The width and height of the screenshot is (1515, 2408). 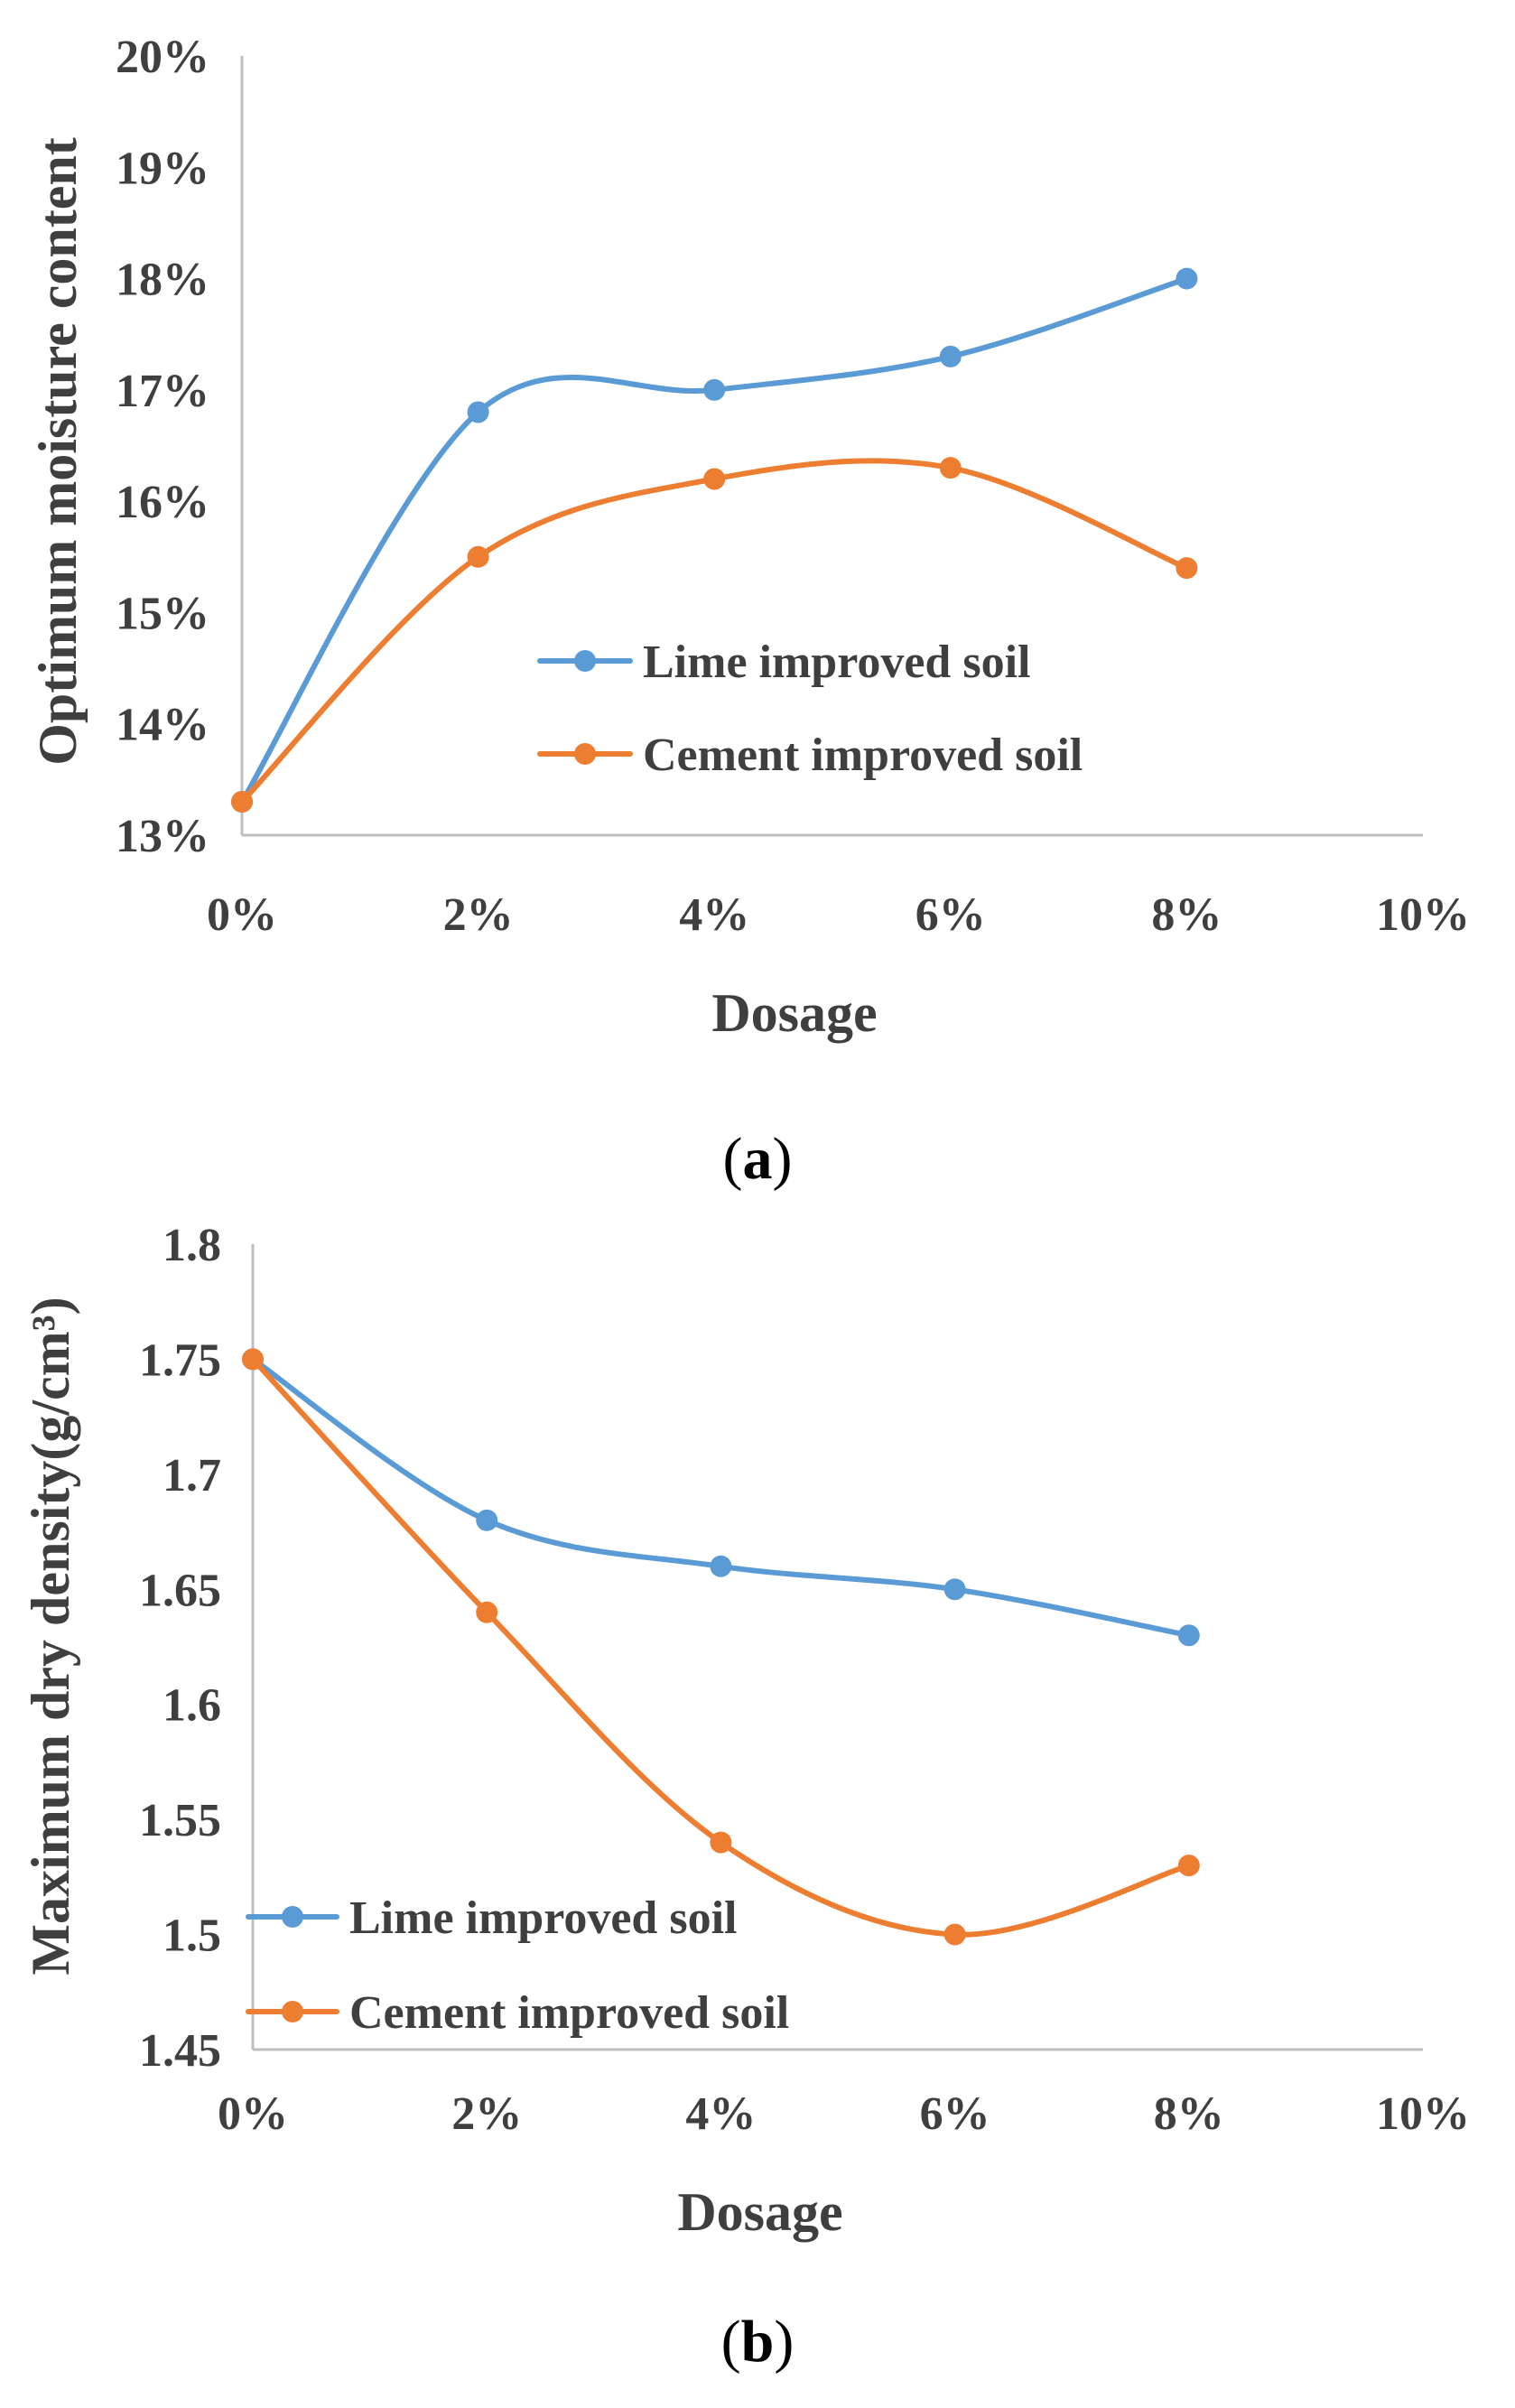 What do you see at coordinates (180, 1590) in the screenshot?
I see `y-tick-label: 1.65` at bounding box center [180, 1590].